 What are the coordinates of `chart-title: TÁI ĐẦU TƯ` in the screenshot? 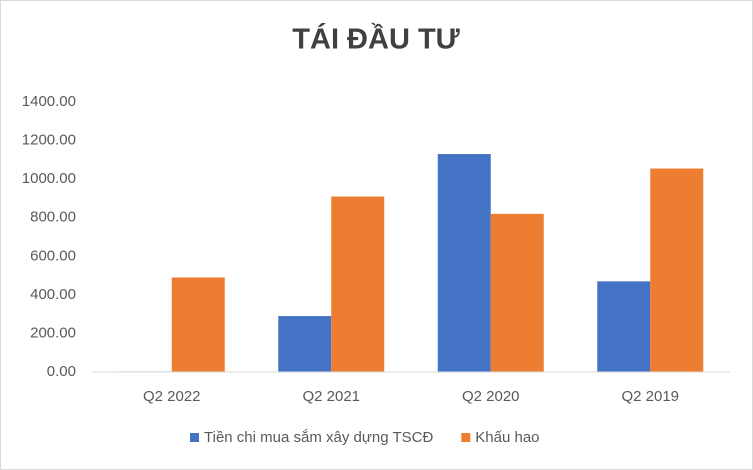 It's located at (376, 39).